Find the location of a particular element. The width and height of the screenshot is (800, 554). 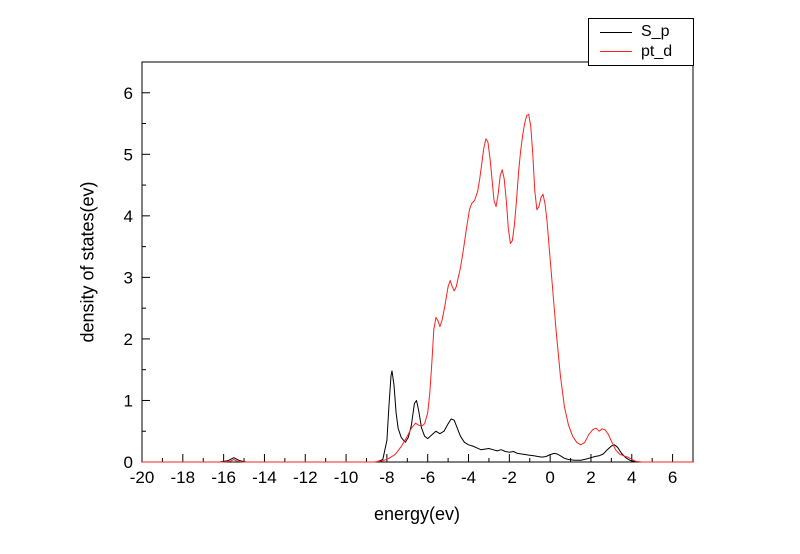

legend: S_p pt_d is located at coordinates (641, 42).